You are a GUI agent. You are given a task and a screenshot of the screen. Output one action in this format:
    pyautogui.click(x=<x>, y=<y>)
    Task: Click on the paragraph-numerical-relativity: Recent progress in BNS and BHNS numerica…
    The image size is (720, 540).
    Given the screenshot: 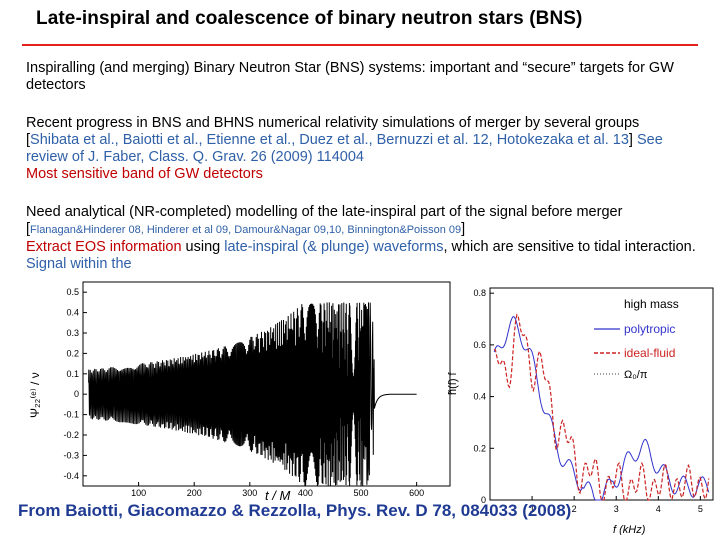 What is the action you would take?
    pyautogui.click(x=361, y=149)
    